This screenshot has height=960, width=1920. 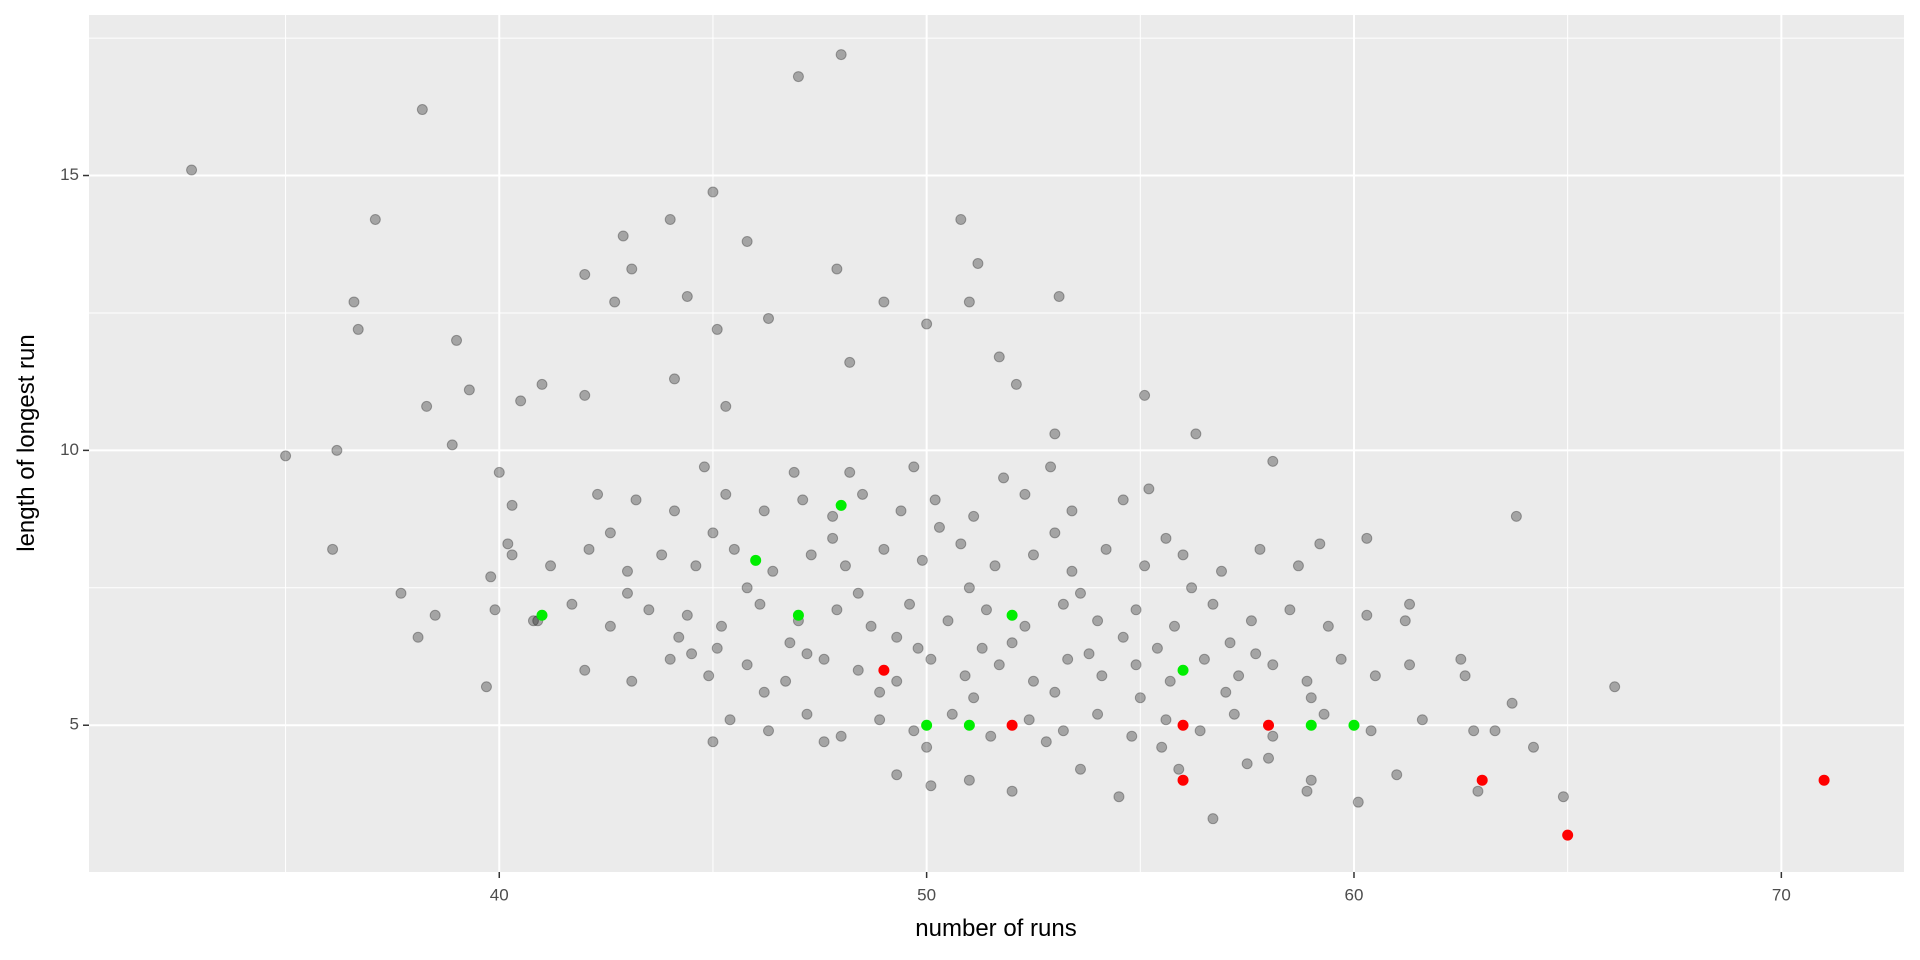 I want to click on x-tick-label: 40, so click(x=499, y=894).